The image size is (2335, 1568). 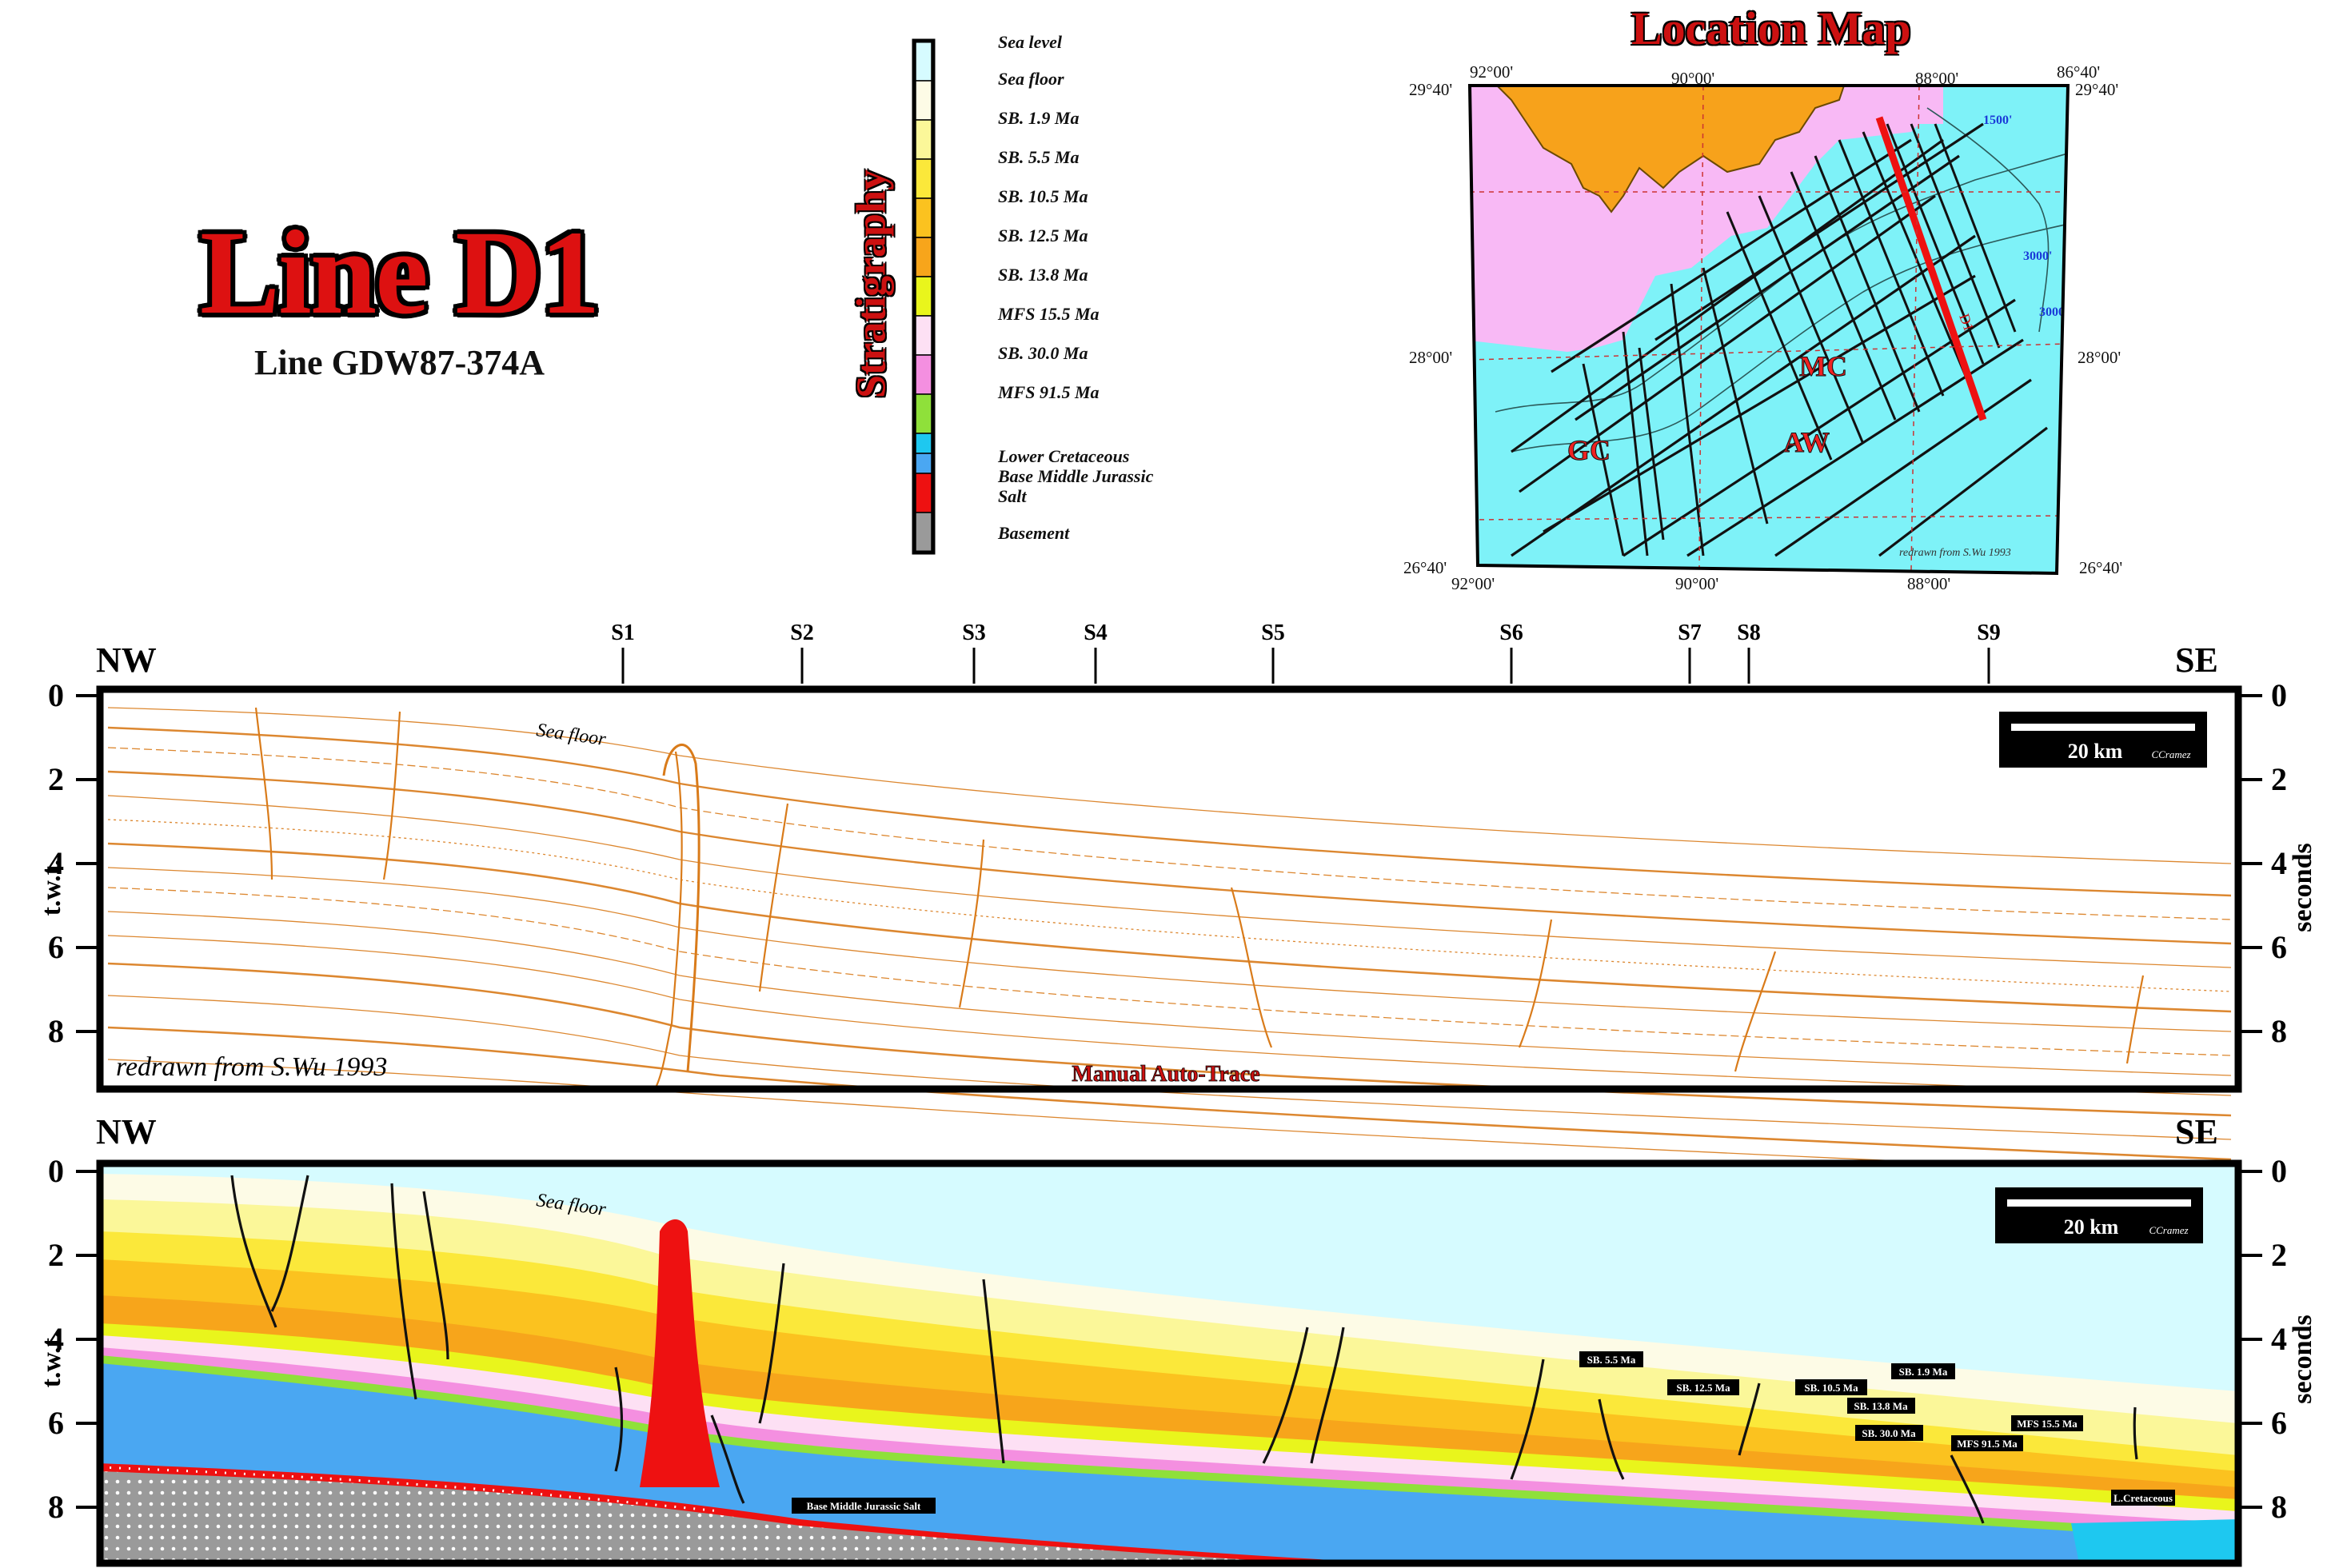 I want to click on bottom-left-tick-6: 6, so click(x=56, y=1423).